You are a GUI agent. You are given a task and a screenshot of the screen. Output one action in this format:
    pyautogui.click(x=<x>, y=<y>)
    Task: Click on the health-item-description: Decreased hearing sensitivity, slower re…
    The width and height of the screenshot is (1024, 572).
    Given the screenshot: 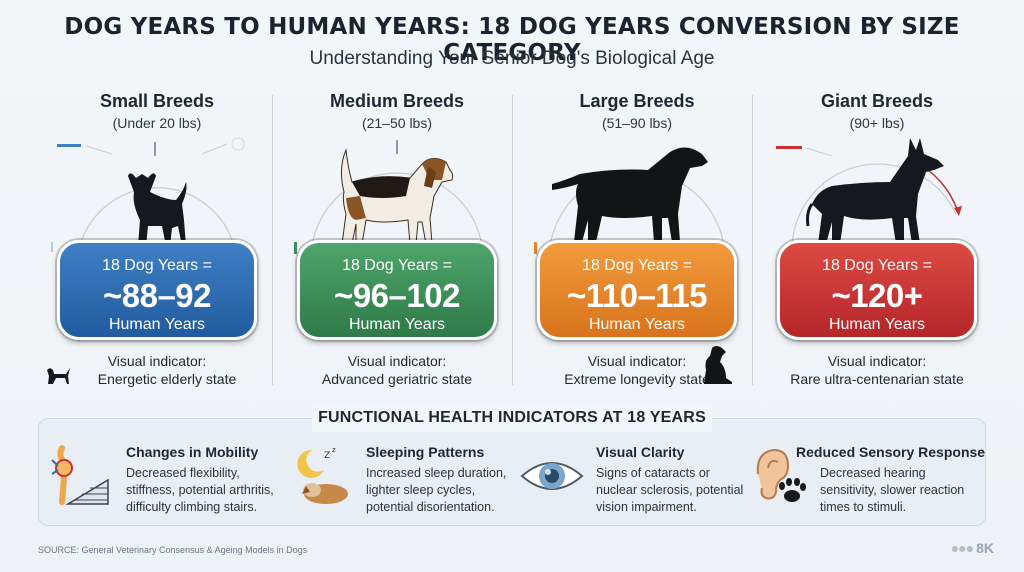 What is the action you would take?
    pyautogui.click(x=892, y=490)
    